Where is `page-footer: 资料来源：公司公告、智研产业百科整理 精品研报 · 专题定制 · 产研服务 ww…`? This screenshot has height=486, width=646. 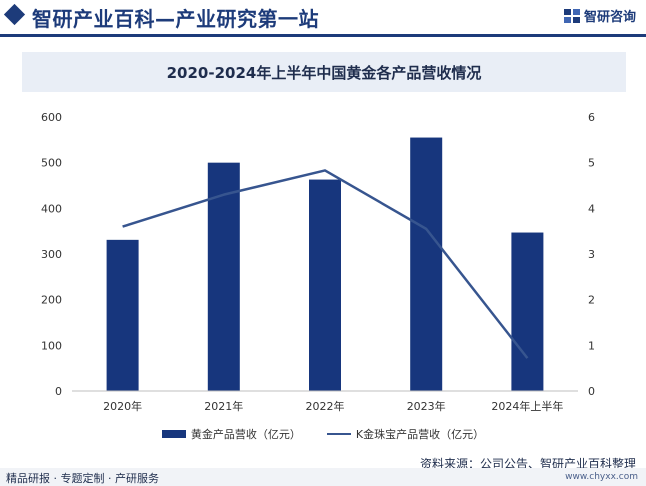
page-footer: 资料来源：公司公告、智研产业百科整理 精品研报 · 专题定制 · 产研服务 ww… is located at coordinates (323, 469).